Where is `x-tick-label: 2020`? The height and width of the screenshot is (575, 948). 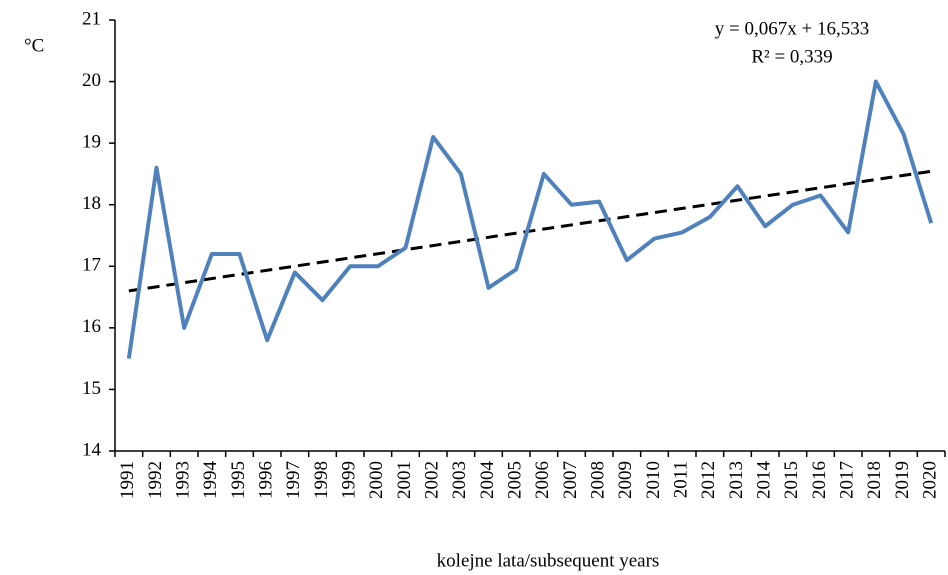
x-tick-label: 2020 is located at coordinates (930, 480).